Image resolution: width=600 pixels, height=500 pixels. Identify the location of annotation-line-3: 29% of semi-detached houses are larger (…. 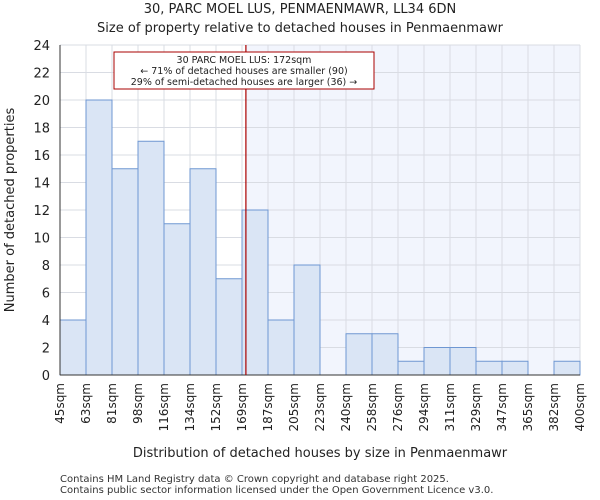
(244, 82).